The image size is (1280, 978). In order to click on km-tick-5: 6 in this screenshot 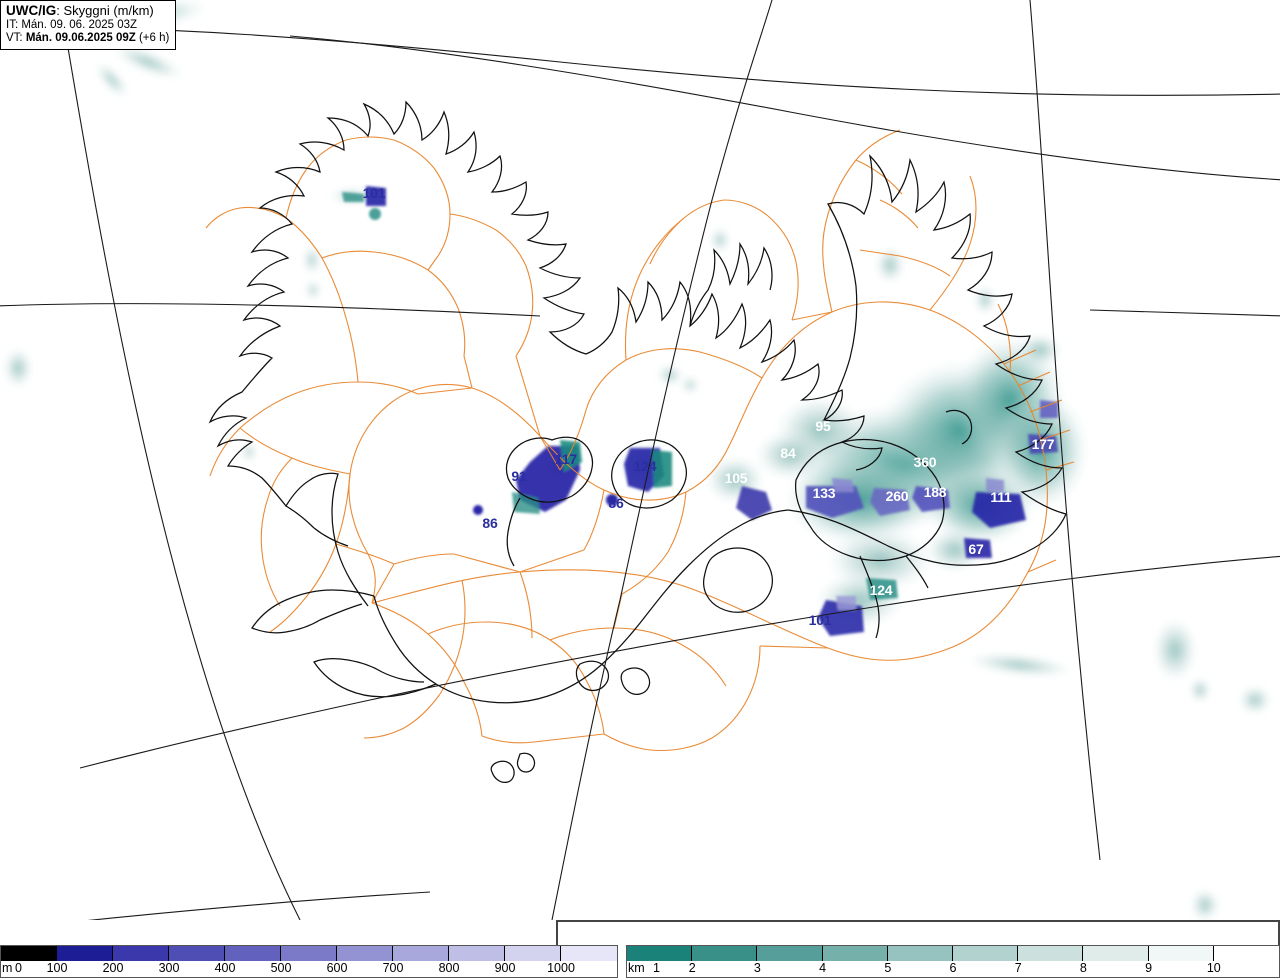, I will do `click(953, 968)`.